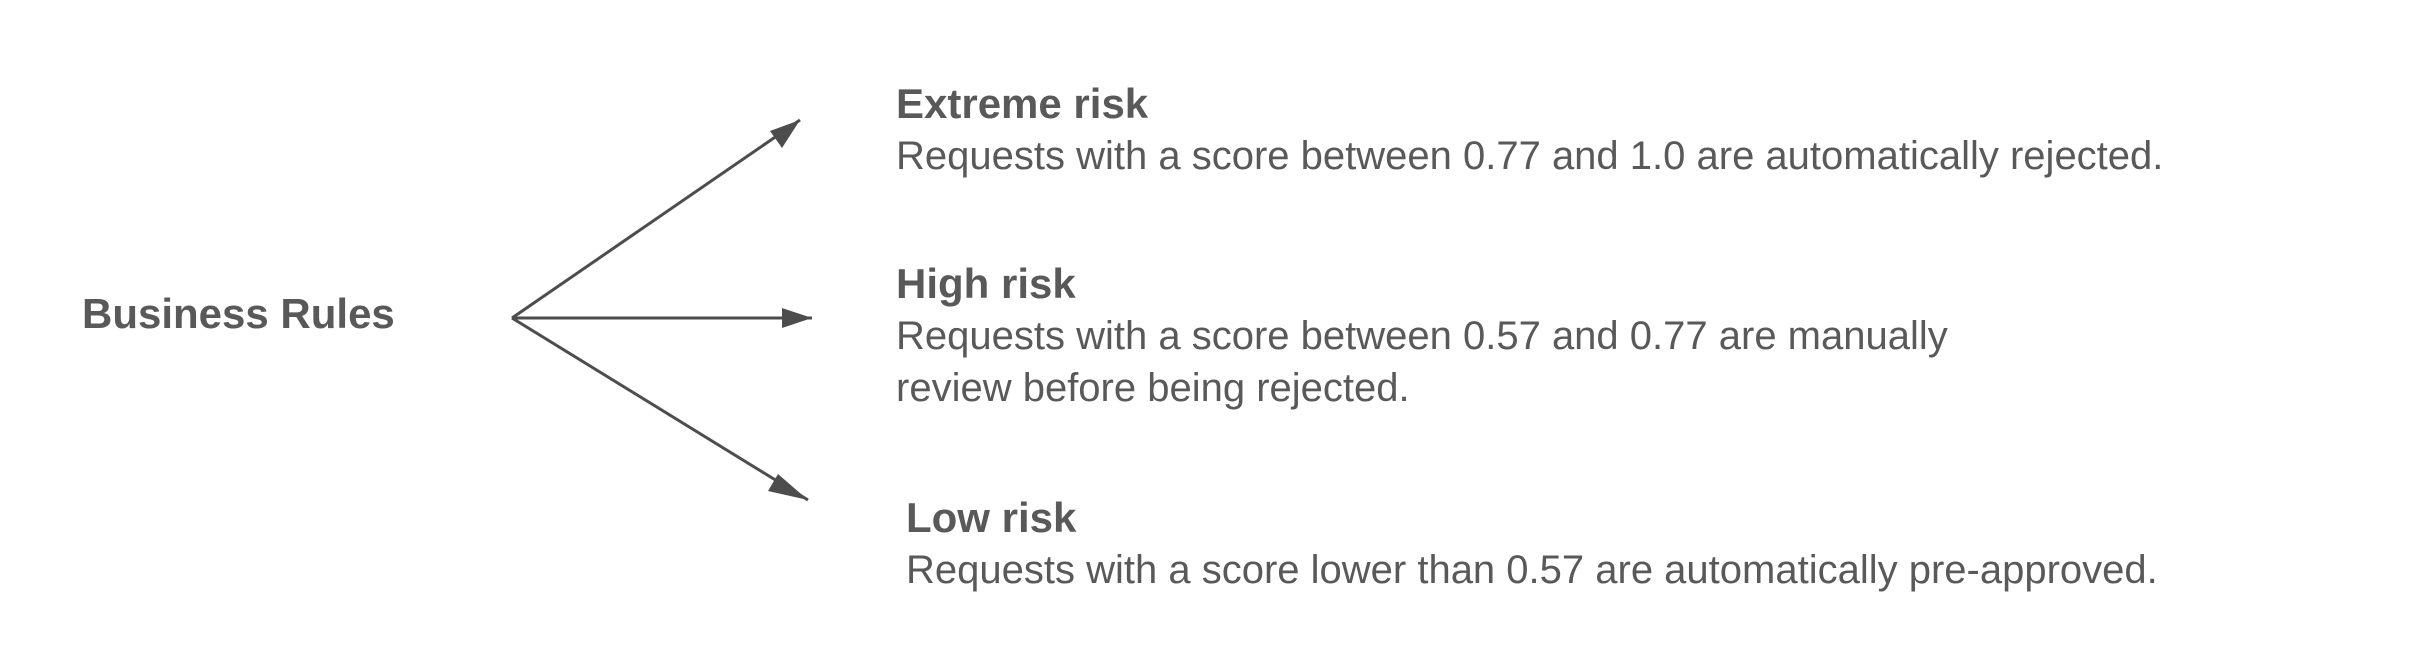 The image size is (2426, 650). Describe the element at coordinates (660, 409) in the screenshot. I see `arrow-to-low-risk` at that location.